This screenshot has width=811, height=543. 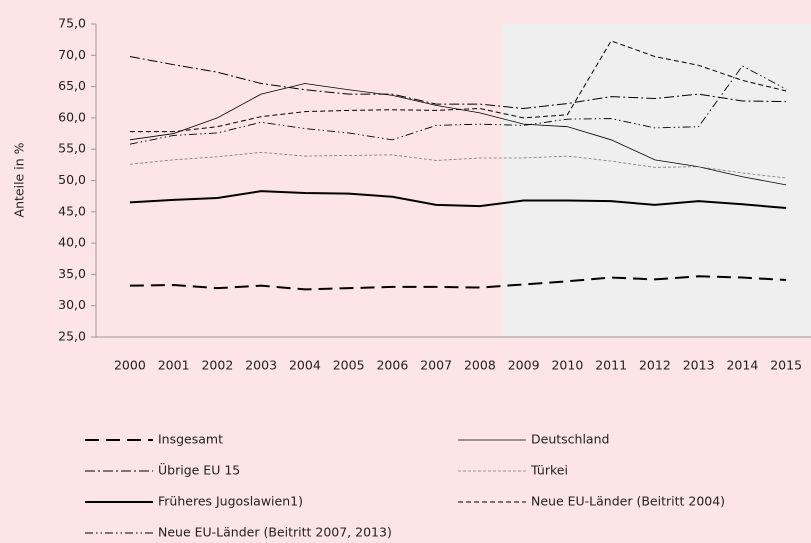 I want to click on x-tick-label: 2006, so click(x=392, y=365).